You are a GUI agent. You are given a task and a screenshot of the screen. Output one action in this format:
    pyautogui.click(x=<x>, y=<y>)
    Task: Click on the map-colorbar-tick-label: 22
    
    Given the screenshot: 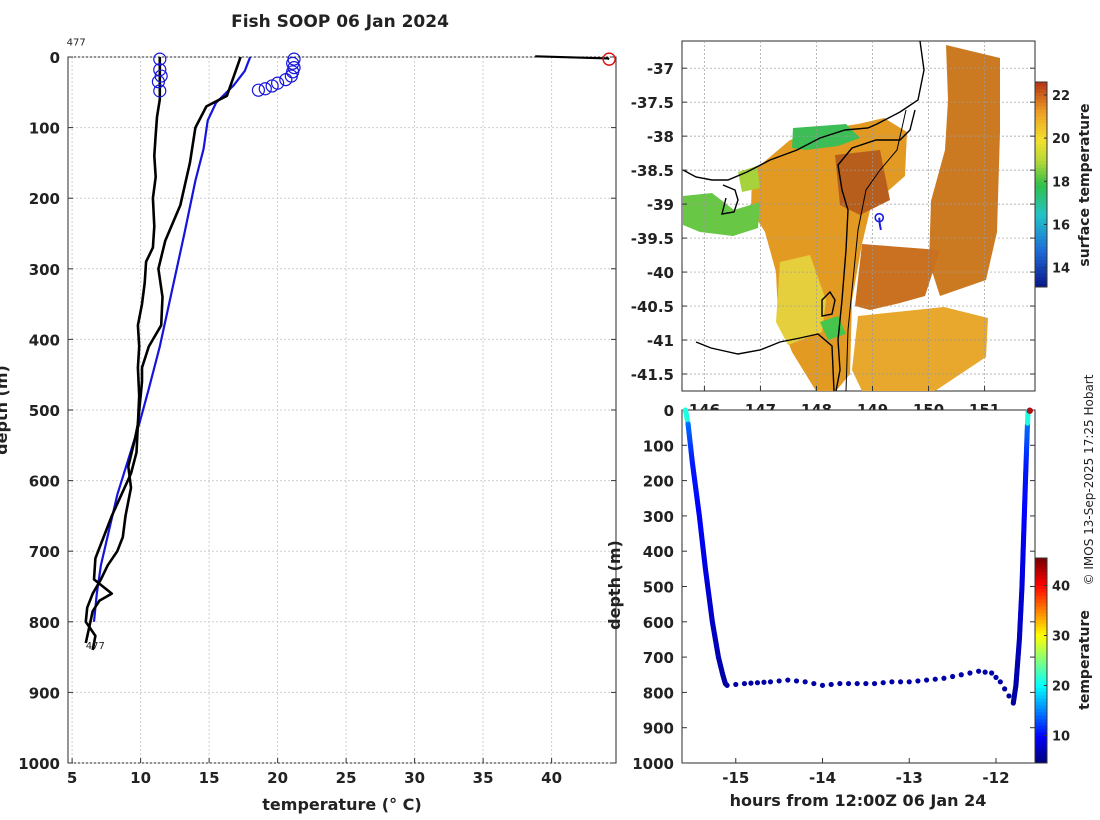 What is the action you would take?
    pyautogui.click(x=1061, y=96)
    